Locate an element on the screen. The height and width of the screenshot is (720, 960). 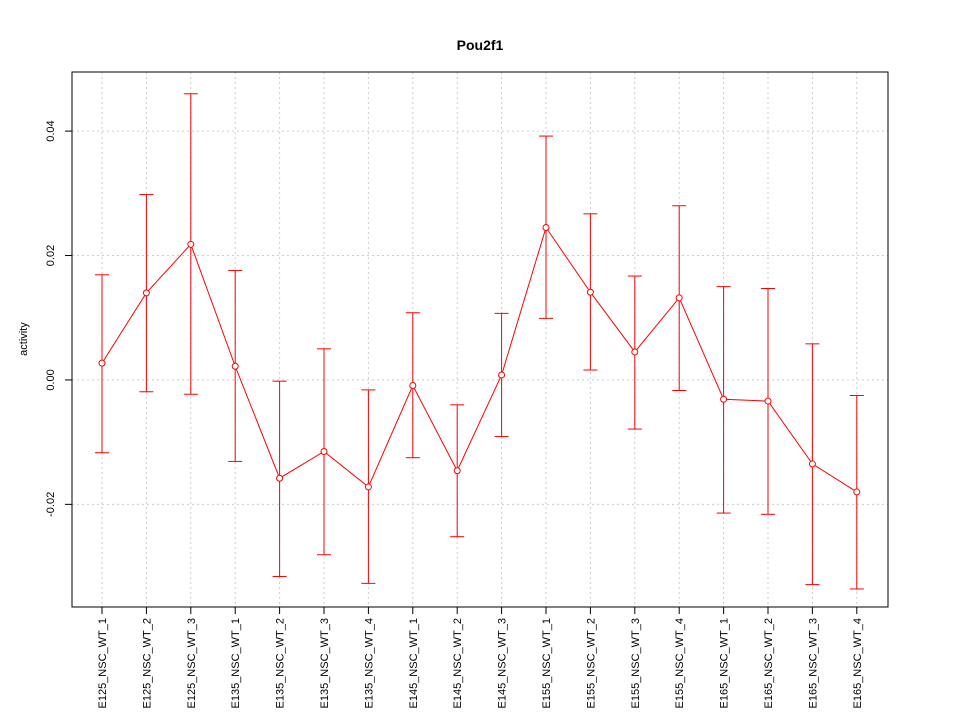
x-tick-label: E145_NSC_WT_3 is located at coordinates (503, 663).